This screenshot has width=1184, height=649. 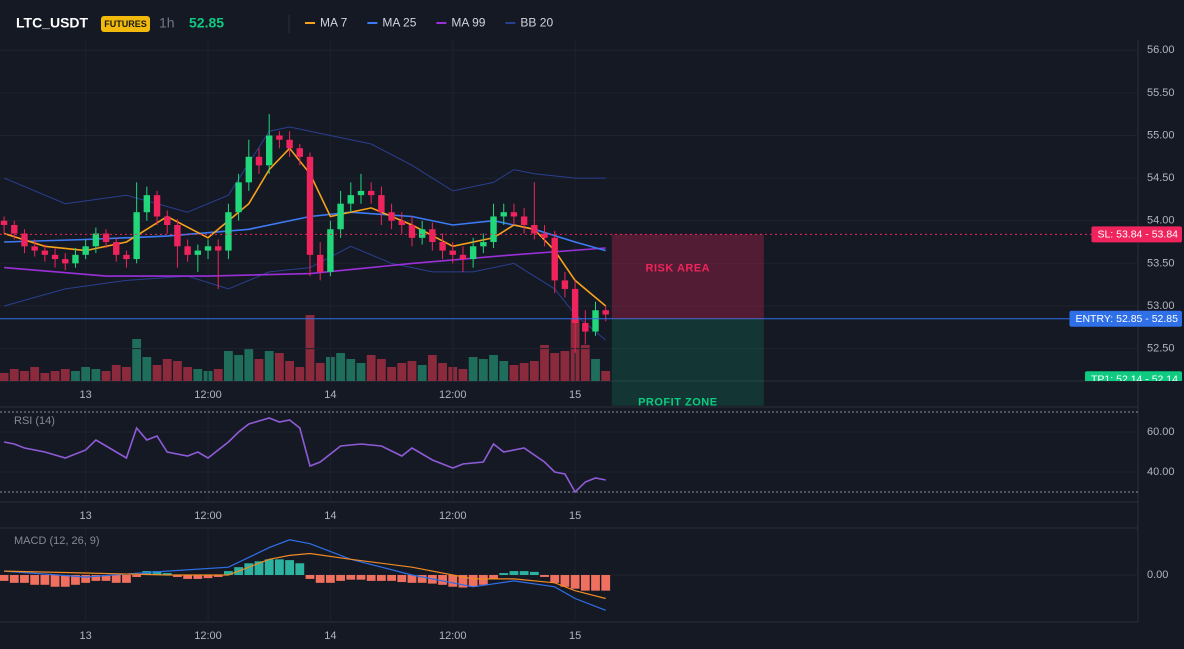 What do you see at coordinates (52, 23) in the screenshot?
I see `symbol: LTC_USDT` at bounding box center [52, 23].